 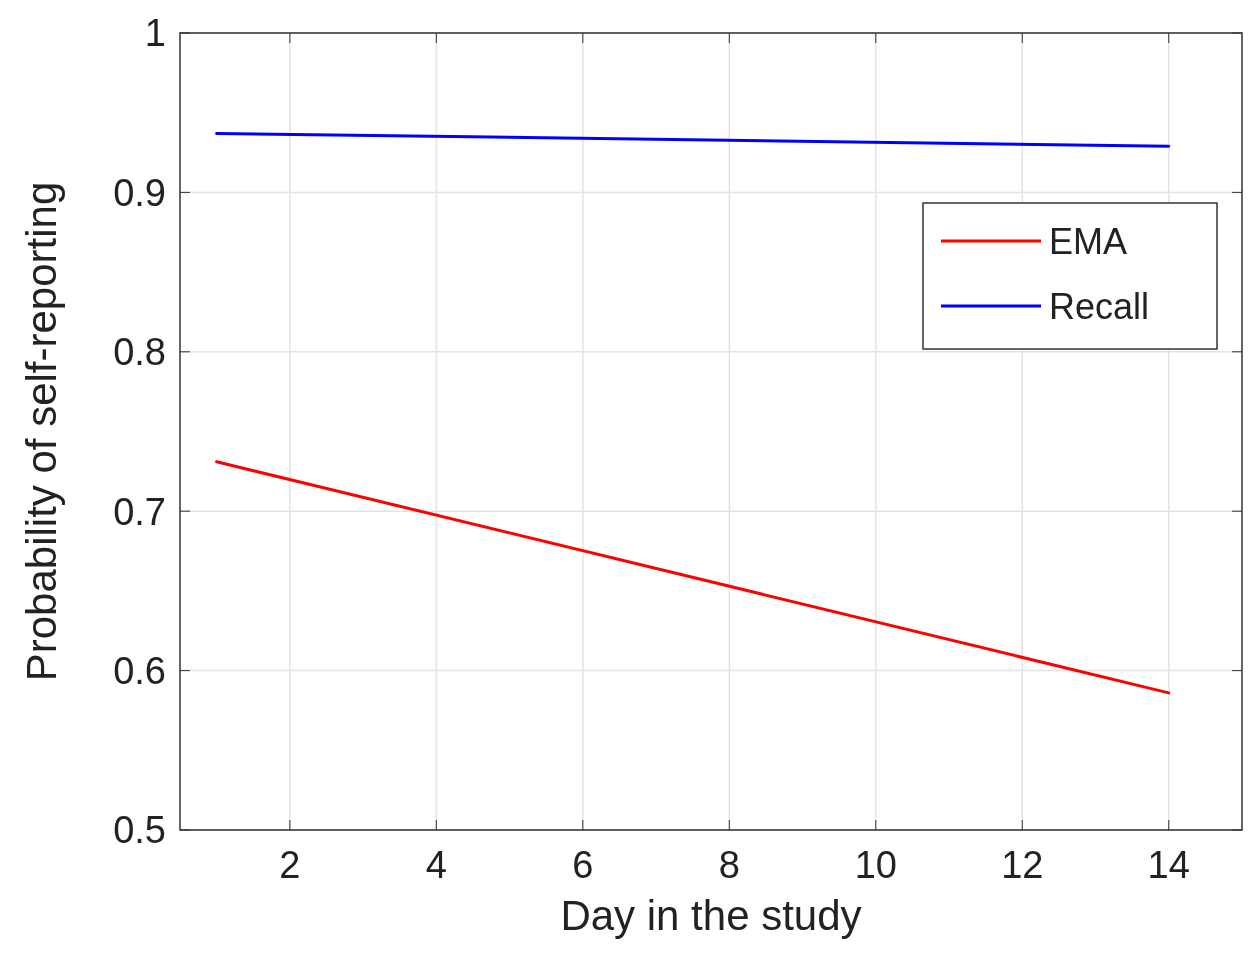 I want to click on y-tick-label: 0.7, so click(x=139, y=511).